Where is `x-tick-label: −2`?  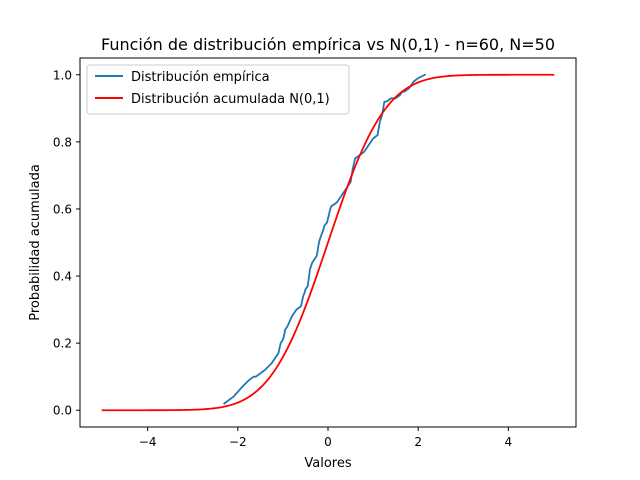 x-tick-label: −2 is located at coordinates (238, 442).